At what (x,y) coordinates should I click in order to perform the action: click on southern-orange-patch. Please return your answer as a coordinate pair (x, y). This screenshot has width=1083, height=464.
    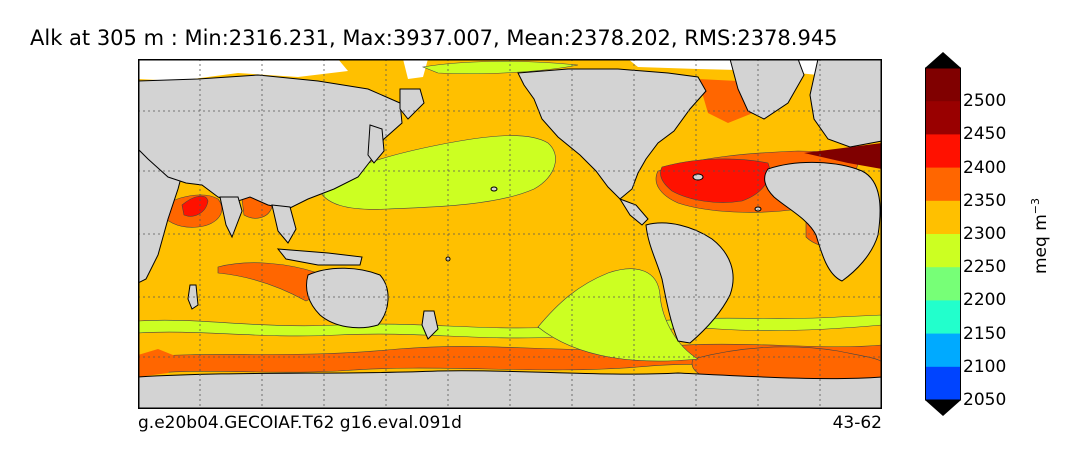
    Looking at the image, I should click on (158, 363).